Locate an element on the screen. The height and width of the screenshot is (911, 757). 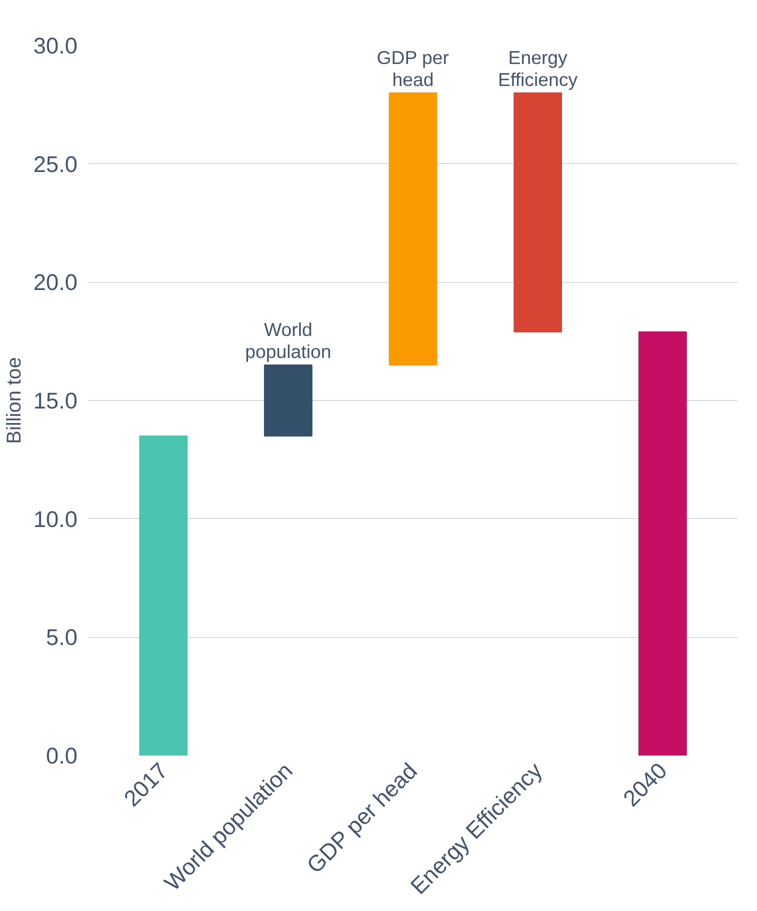
y-tick-label: 30.0 is located at coordinates (55, 45).